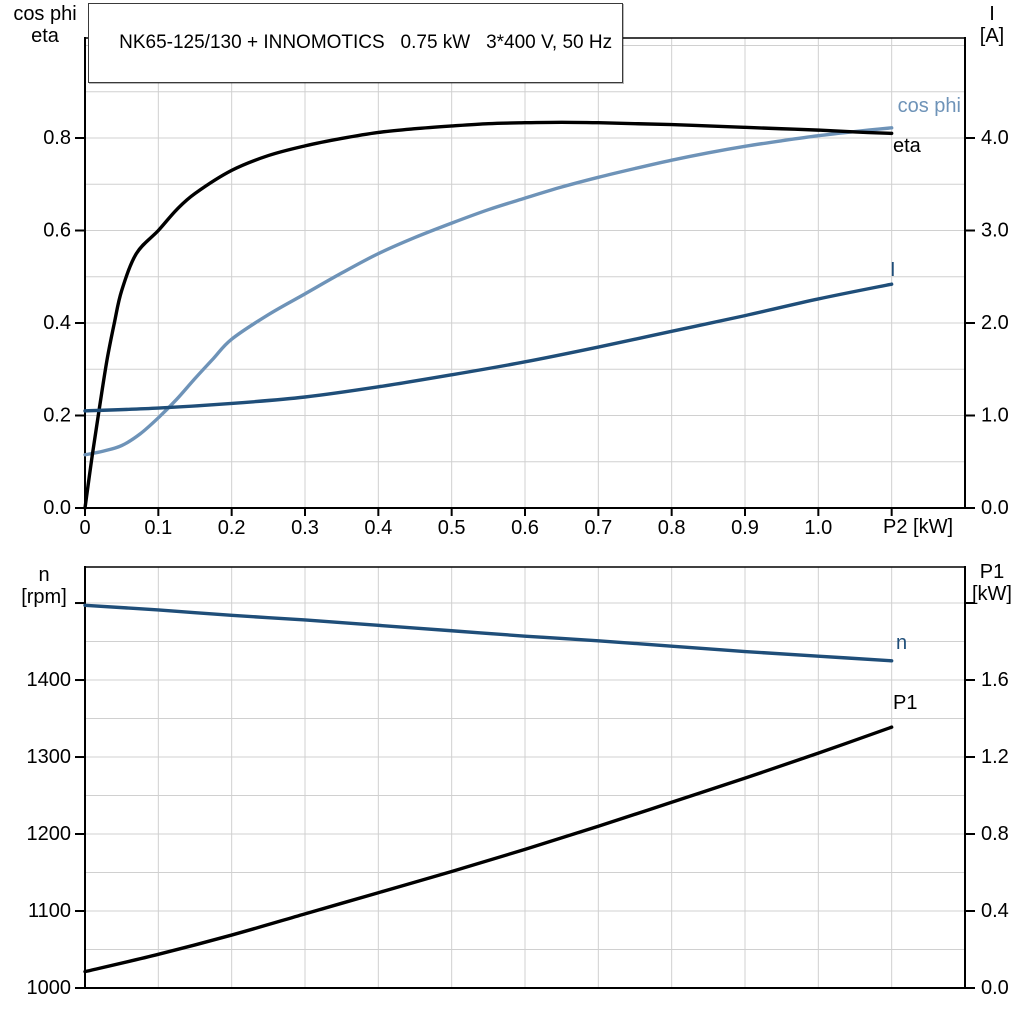  I want to click on right-tick-label: 3.0, so click(995, 230).